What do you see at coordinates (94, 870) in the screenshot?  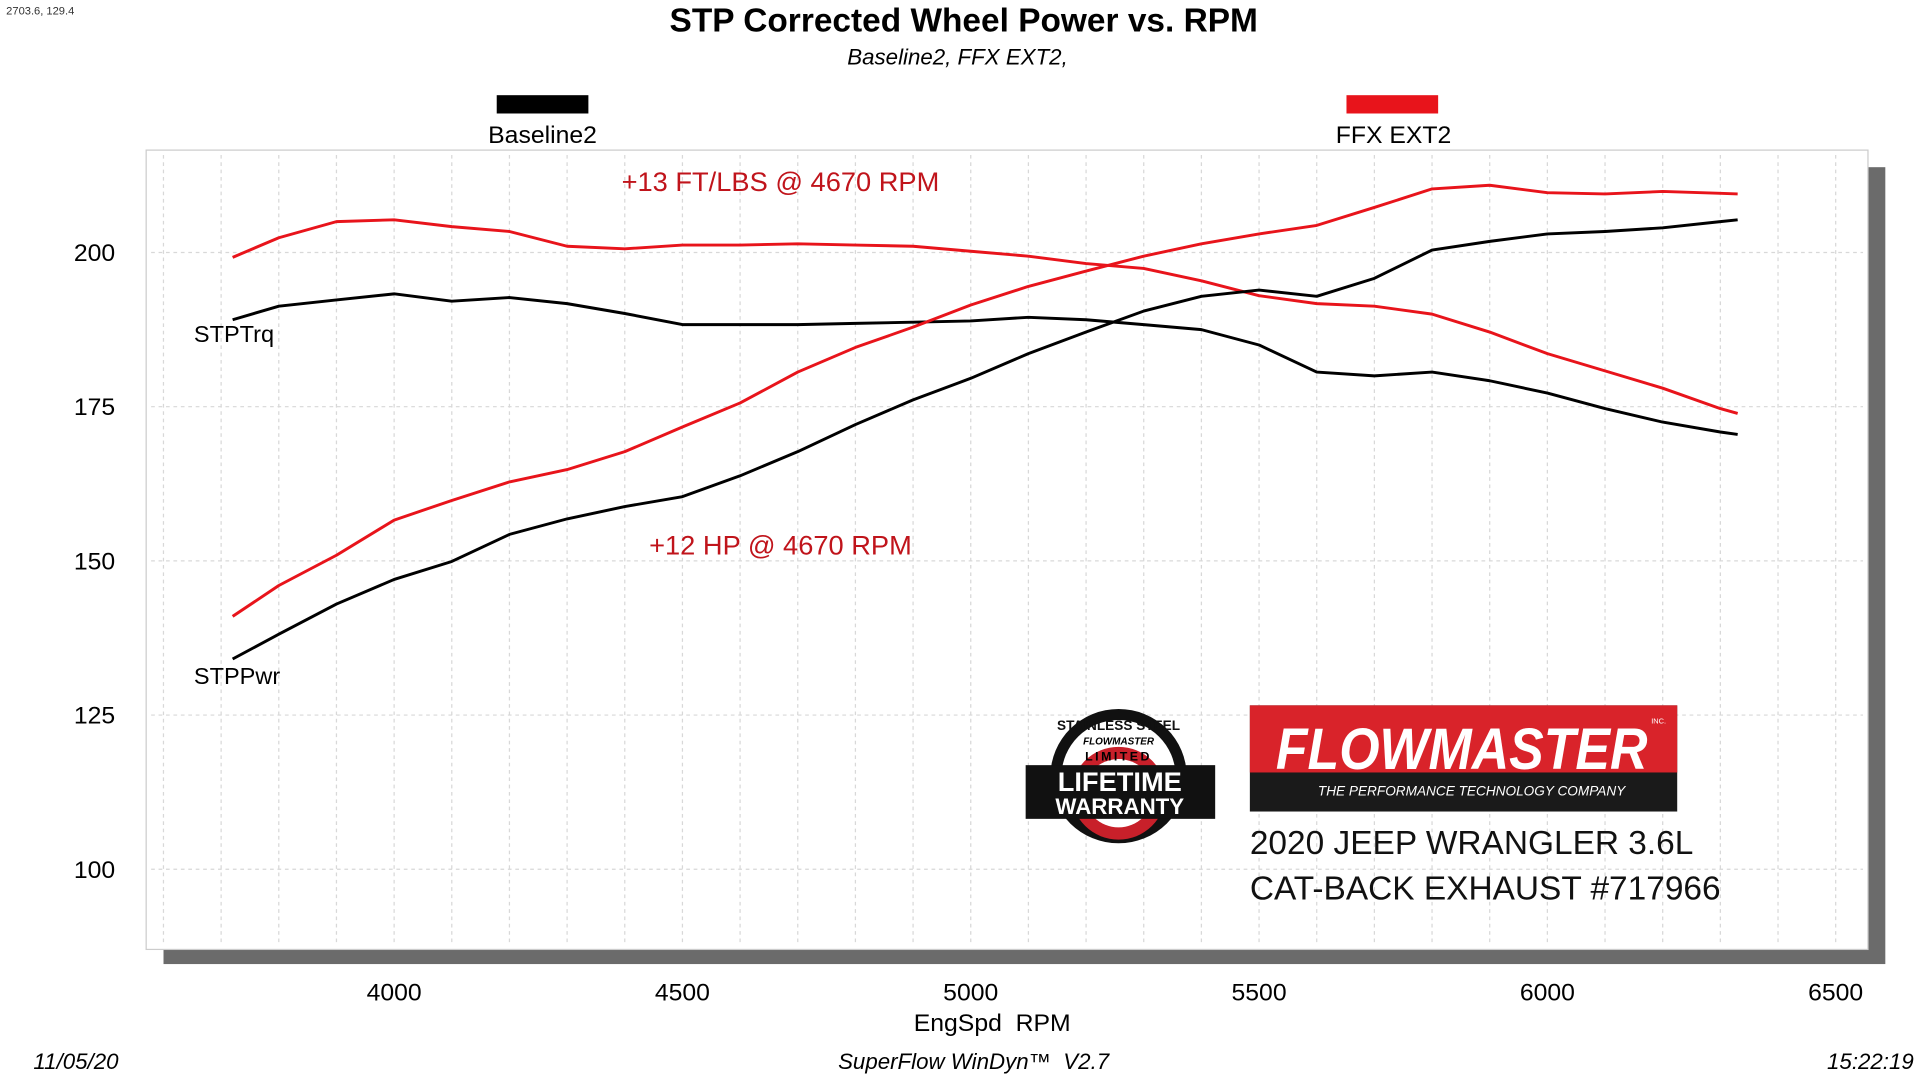 I see `y-tick-label: 100` at bounding box center [94, 870].